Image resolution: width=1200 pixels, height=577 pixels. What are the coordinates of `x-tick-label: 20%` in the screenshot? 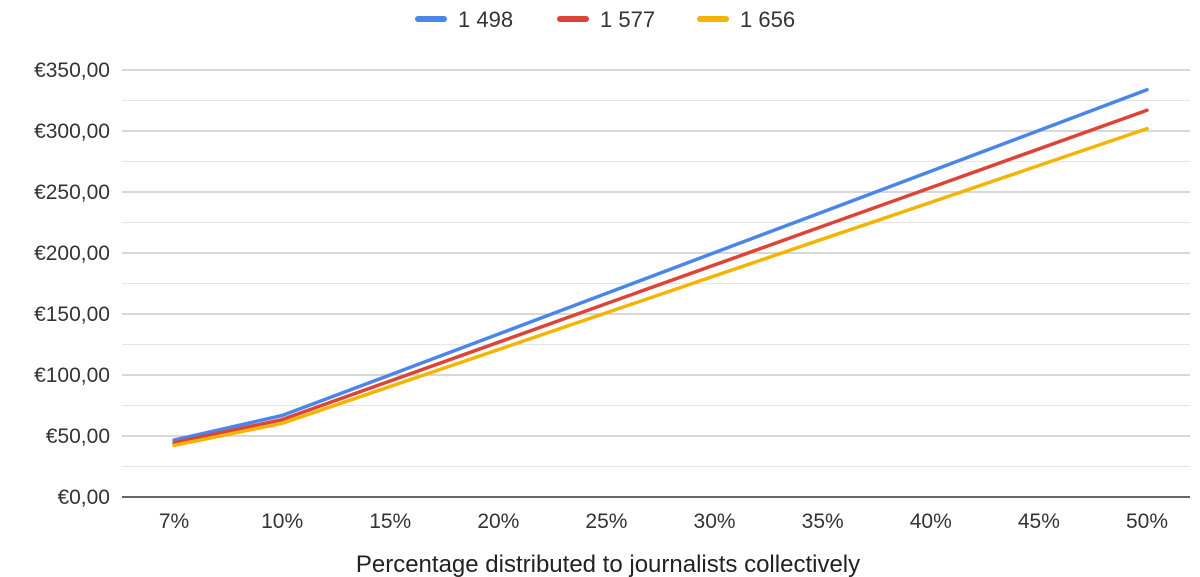 It's located at (498, 521).